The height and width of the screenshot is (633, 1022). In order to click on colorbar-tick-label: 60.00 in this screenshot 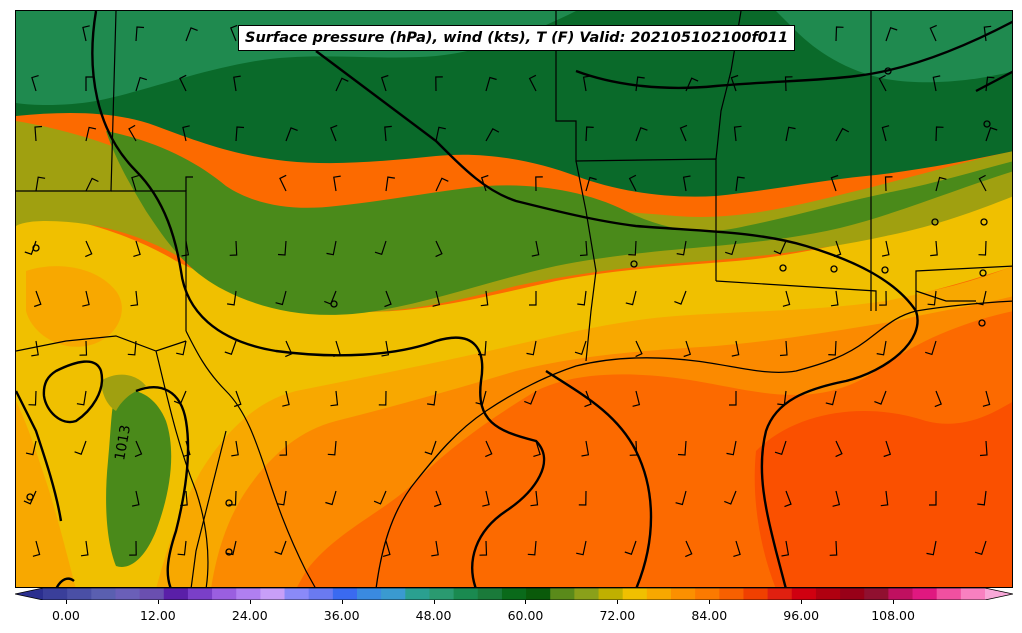, I will do `click(525, 615)`.